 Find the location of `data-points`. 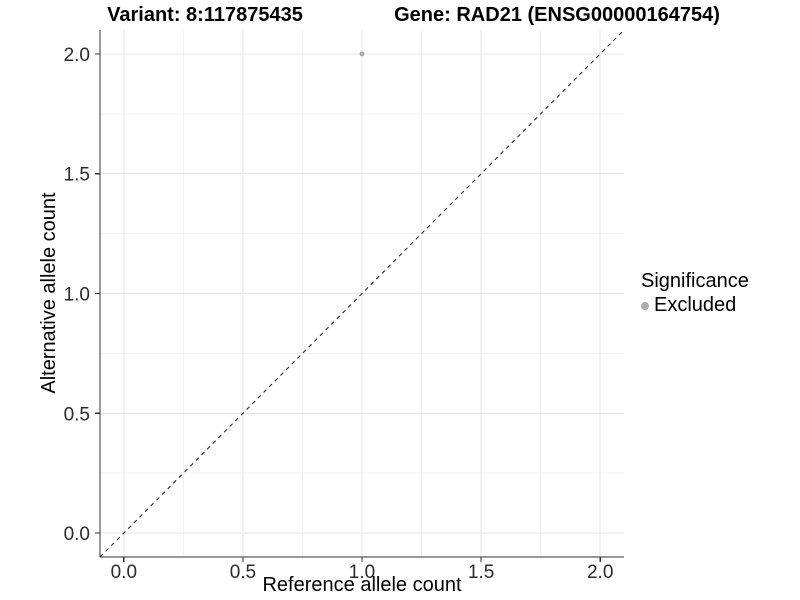

data-points is located at coordinates (362, 54).